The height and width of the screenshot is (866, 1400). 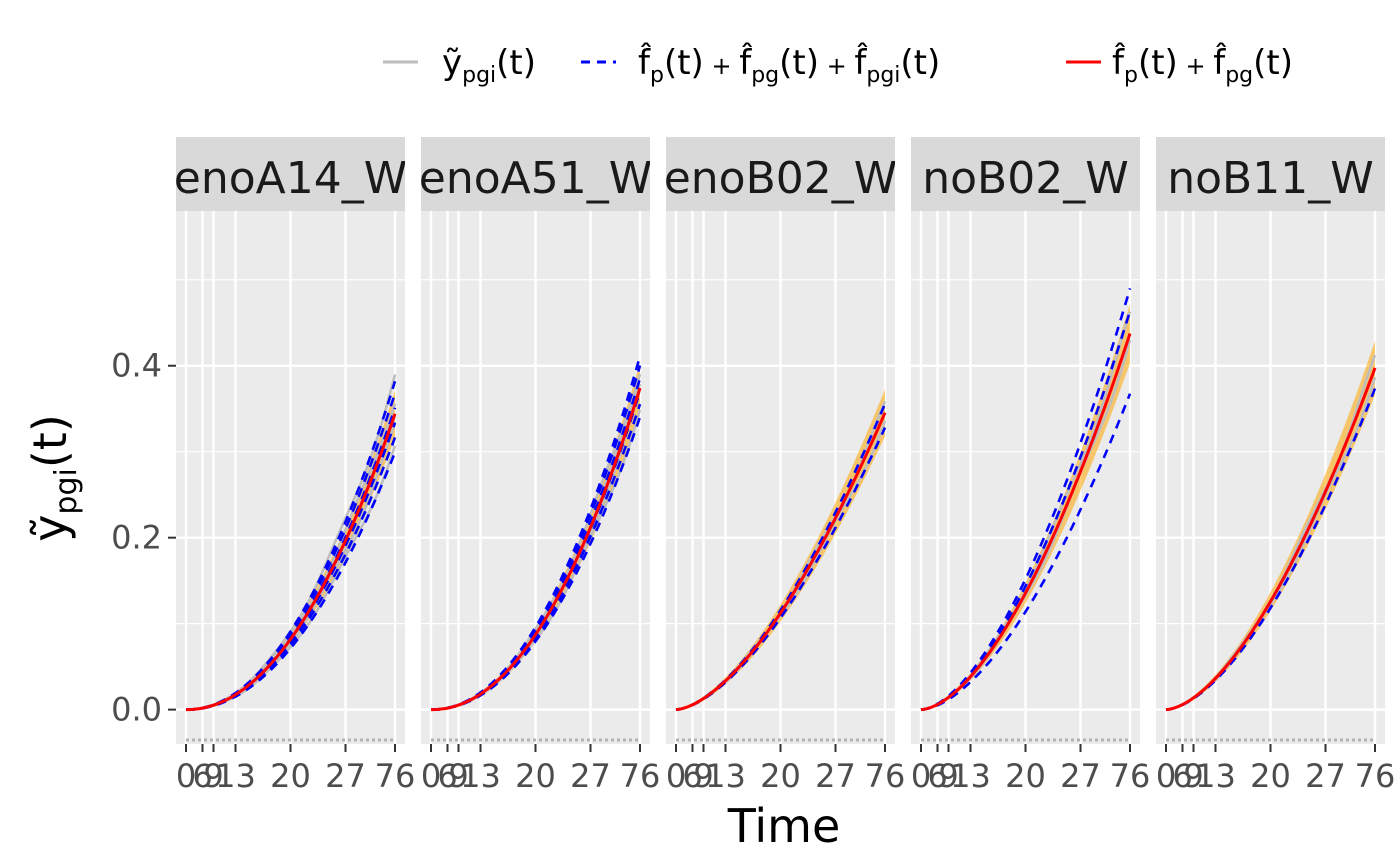 I want to click on legend-label-observed: ỹpgi(t), so click(x=489, y=65).